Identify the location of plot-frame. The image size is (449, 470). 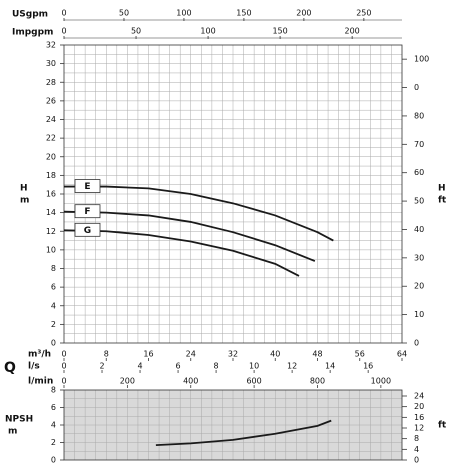
(233, 425).